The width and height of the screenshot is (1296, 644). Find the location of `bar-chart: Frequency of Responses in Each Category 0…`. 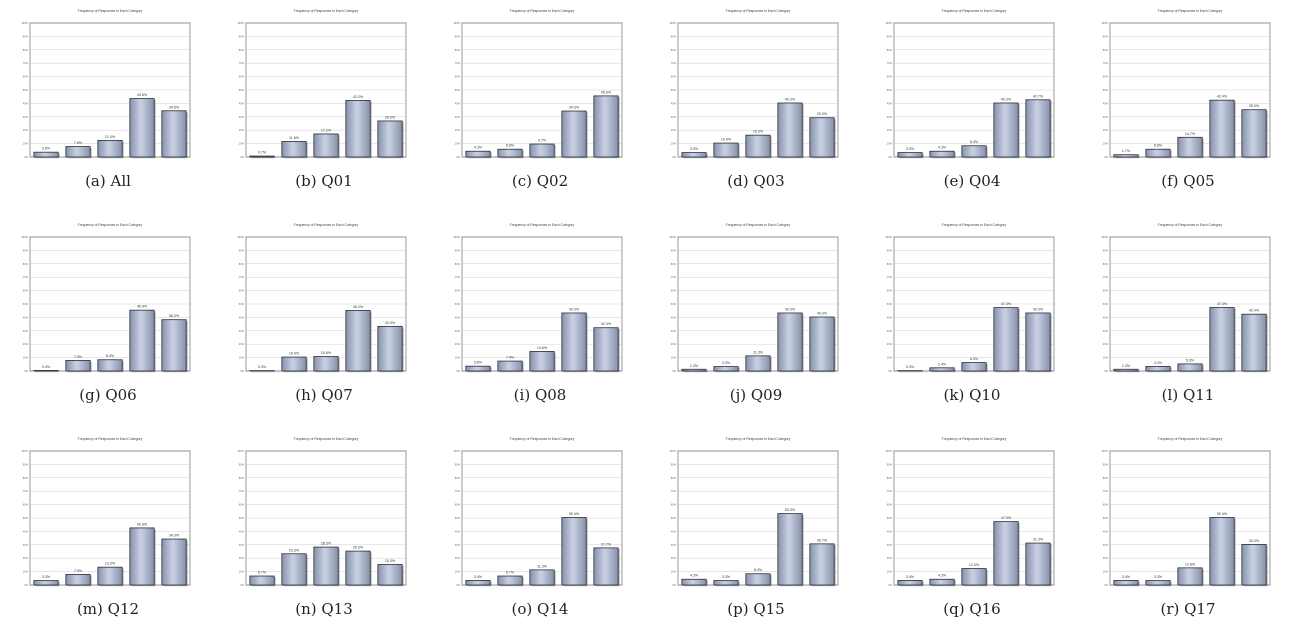

bar-chart: Frequency of Responses in Each Category 0… is located at coordinates (1188, 514).